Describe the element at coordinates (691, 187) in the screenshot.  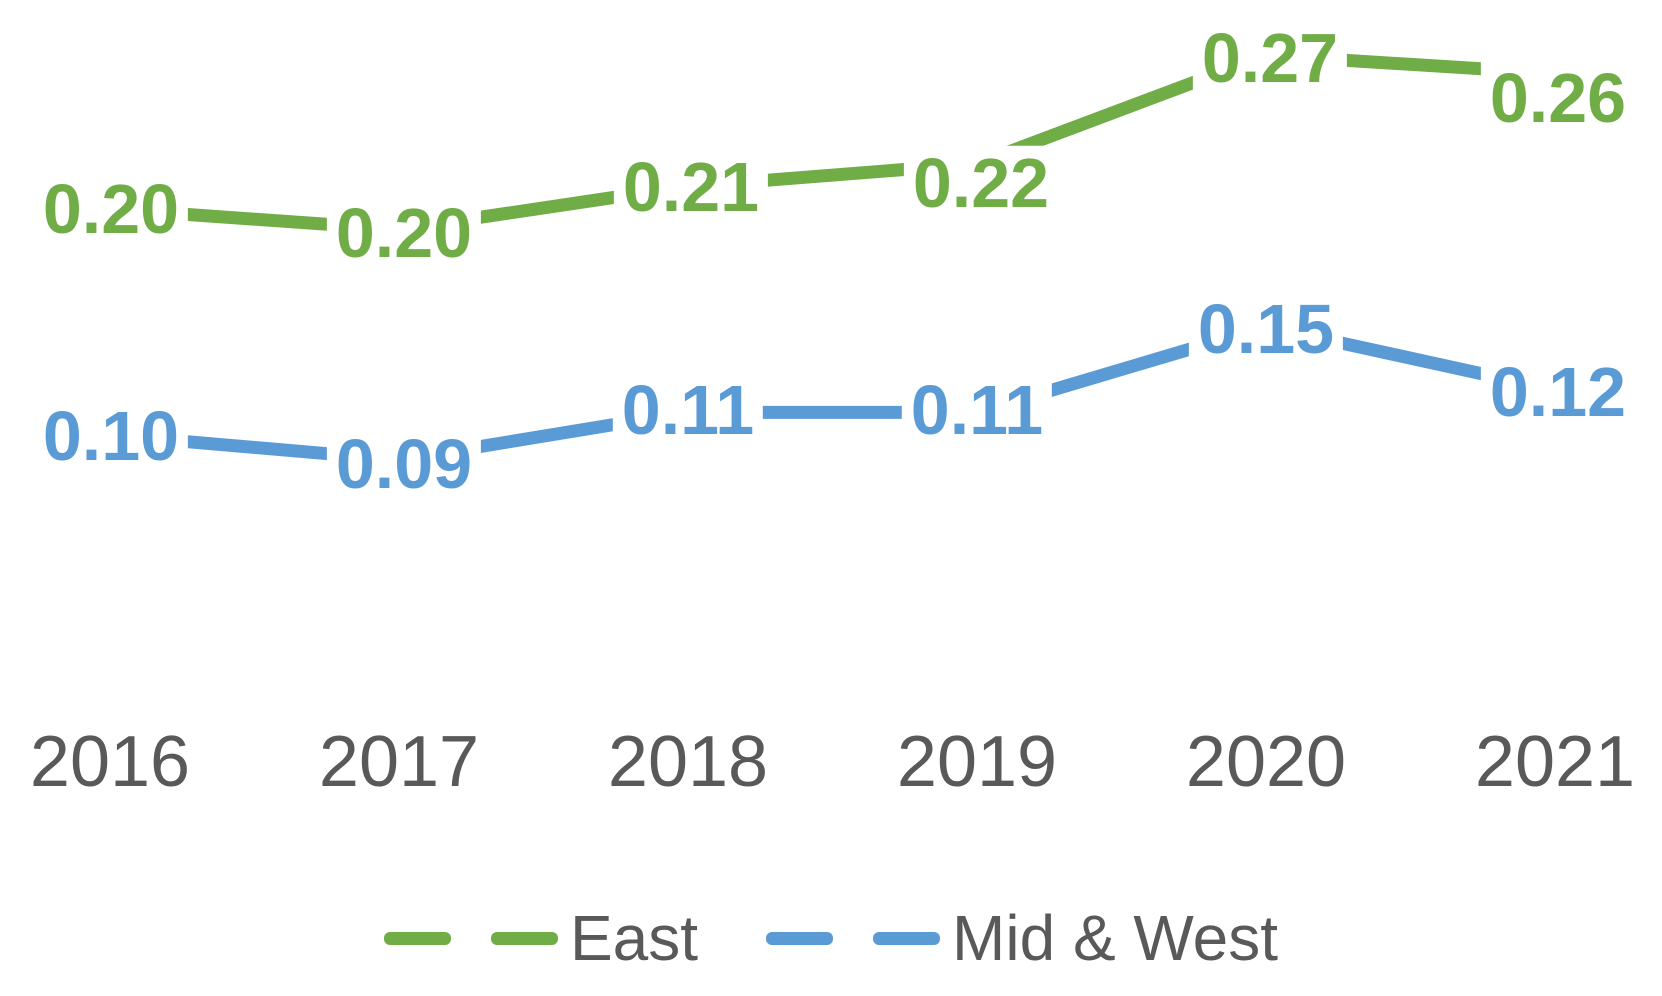
I see `data-label-east-2018: 0.21` at that location.